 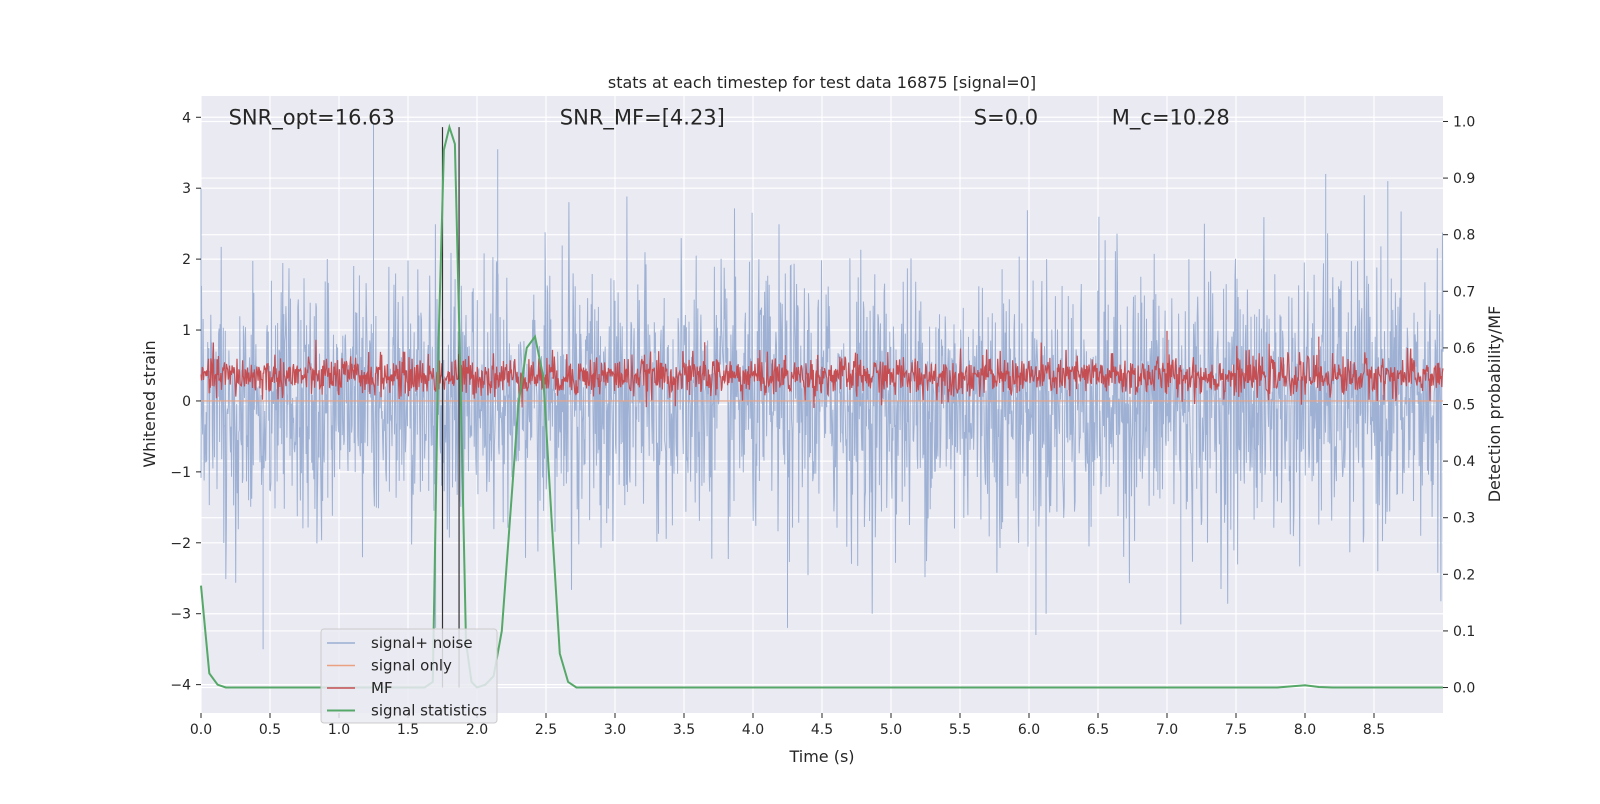 What do you see at coordinates (186, 260) in the screenshot?
I see `y-tick-label: 2` at bounding box center [186, 260].